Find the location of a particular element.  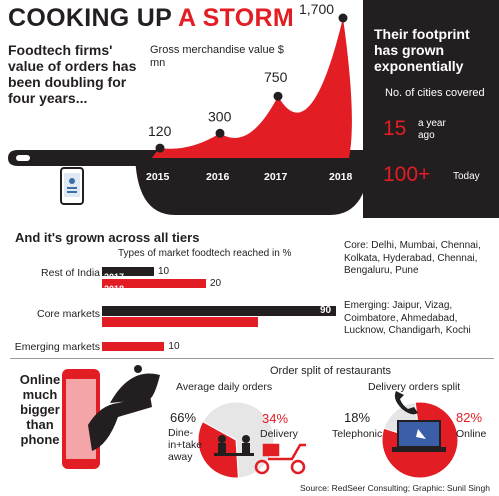

phone-illustration-screen is located at coordinates (81, 419).